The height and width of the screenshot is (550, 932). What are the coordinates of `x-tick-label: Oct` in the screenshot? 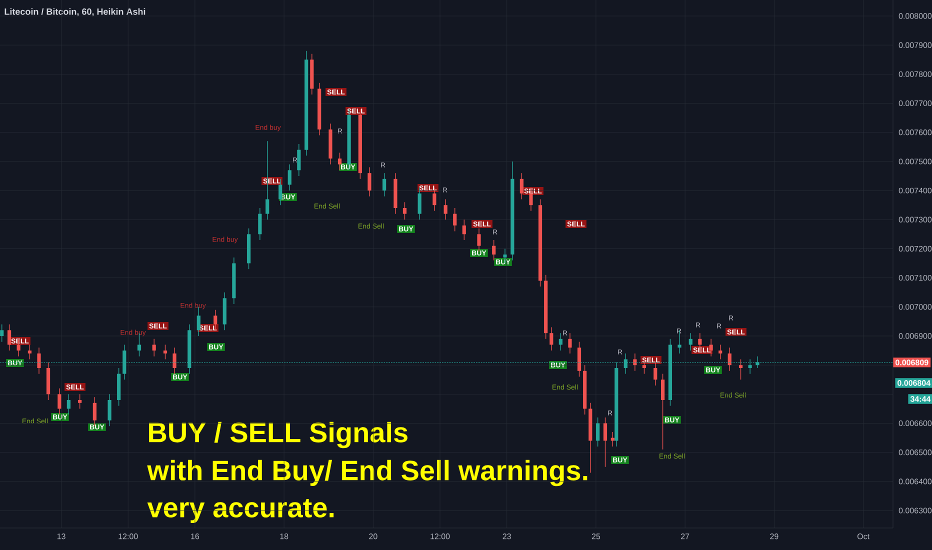 It's located at (863, 537).